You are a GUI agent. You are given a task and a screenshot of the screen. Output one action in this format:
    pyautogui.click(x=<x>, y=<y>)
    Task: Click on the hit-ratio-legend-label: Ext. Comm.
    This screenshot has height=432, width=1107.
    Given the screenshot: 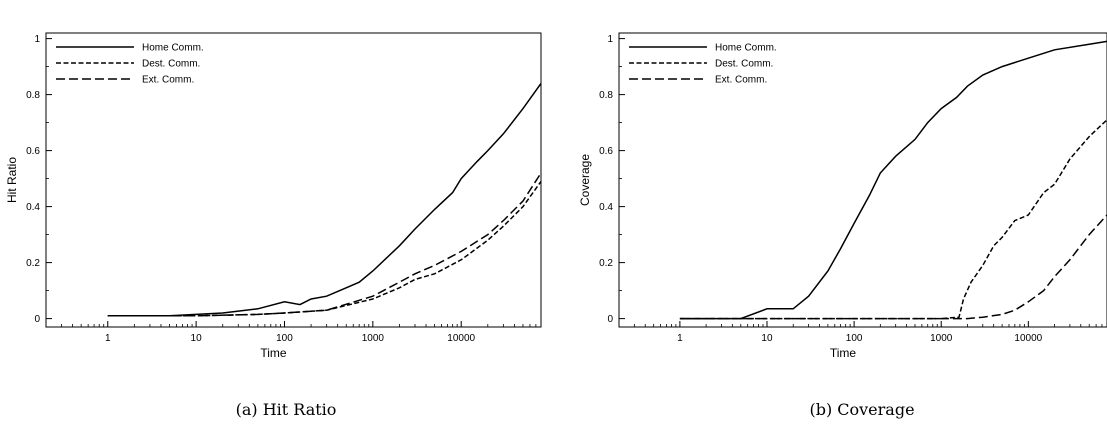 What is the action you would take?
    pyautogui.click(x=168, y=80)
    